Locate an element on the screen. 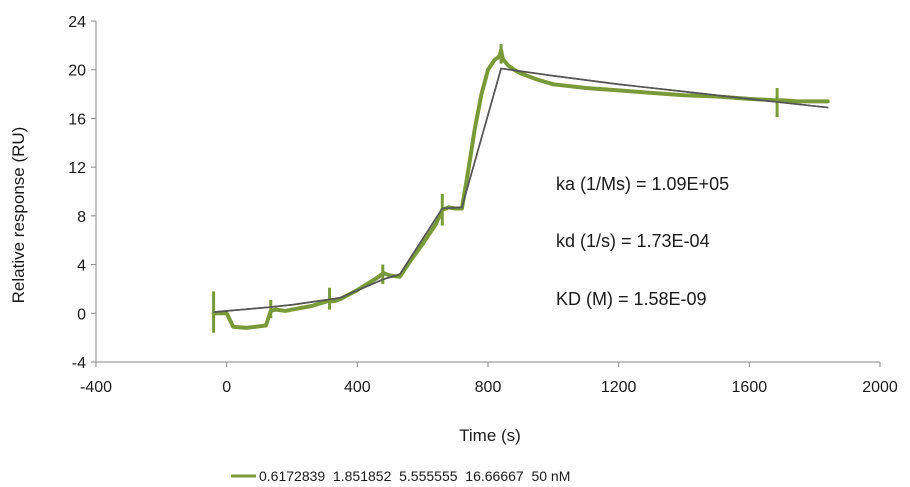  x-ticks: -400 0 400 800 1200 1600 2000 is located at coordinates (489, 379).